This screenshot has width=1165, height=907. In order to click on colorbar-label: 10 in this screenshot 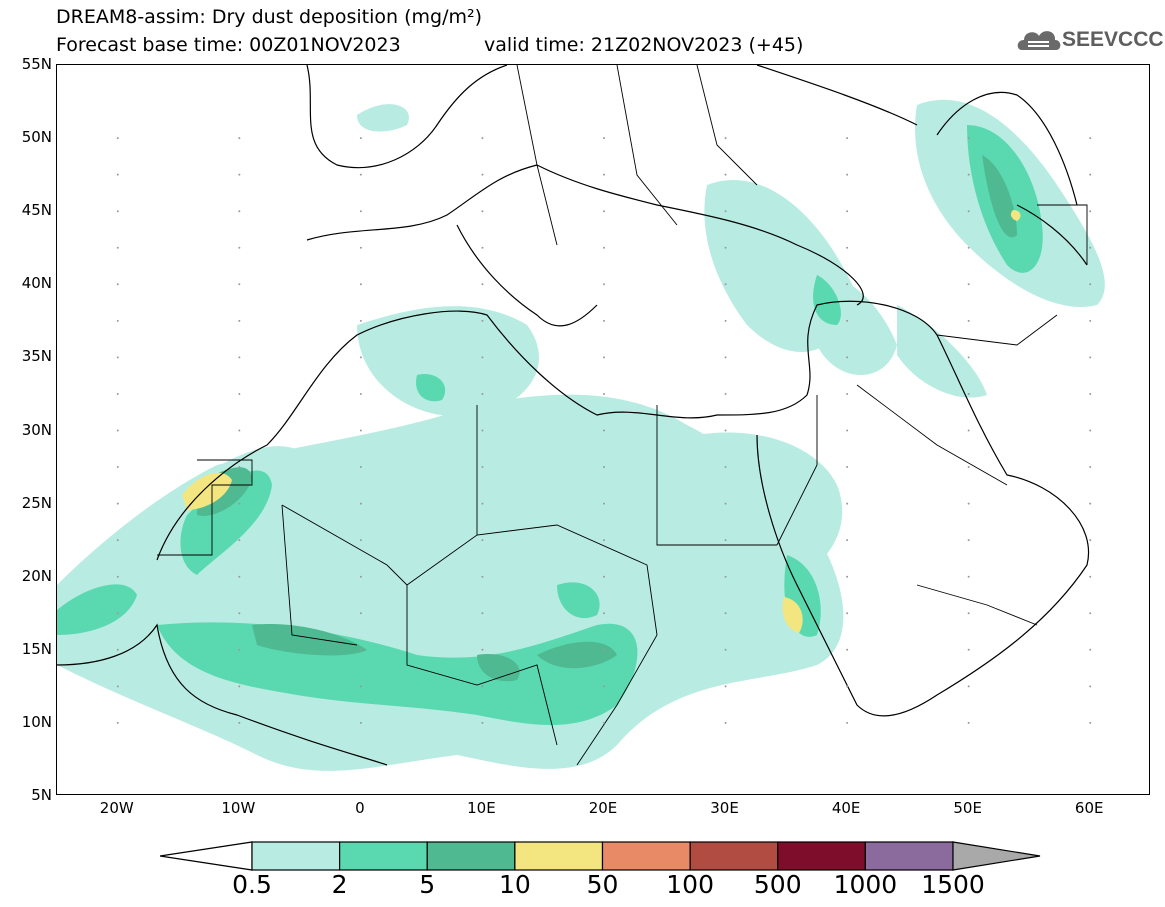, I will do `click(514, 884)`.